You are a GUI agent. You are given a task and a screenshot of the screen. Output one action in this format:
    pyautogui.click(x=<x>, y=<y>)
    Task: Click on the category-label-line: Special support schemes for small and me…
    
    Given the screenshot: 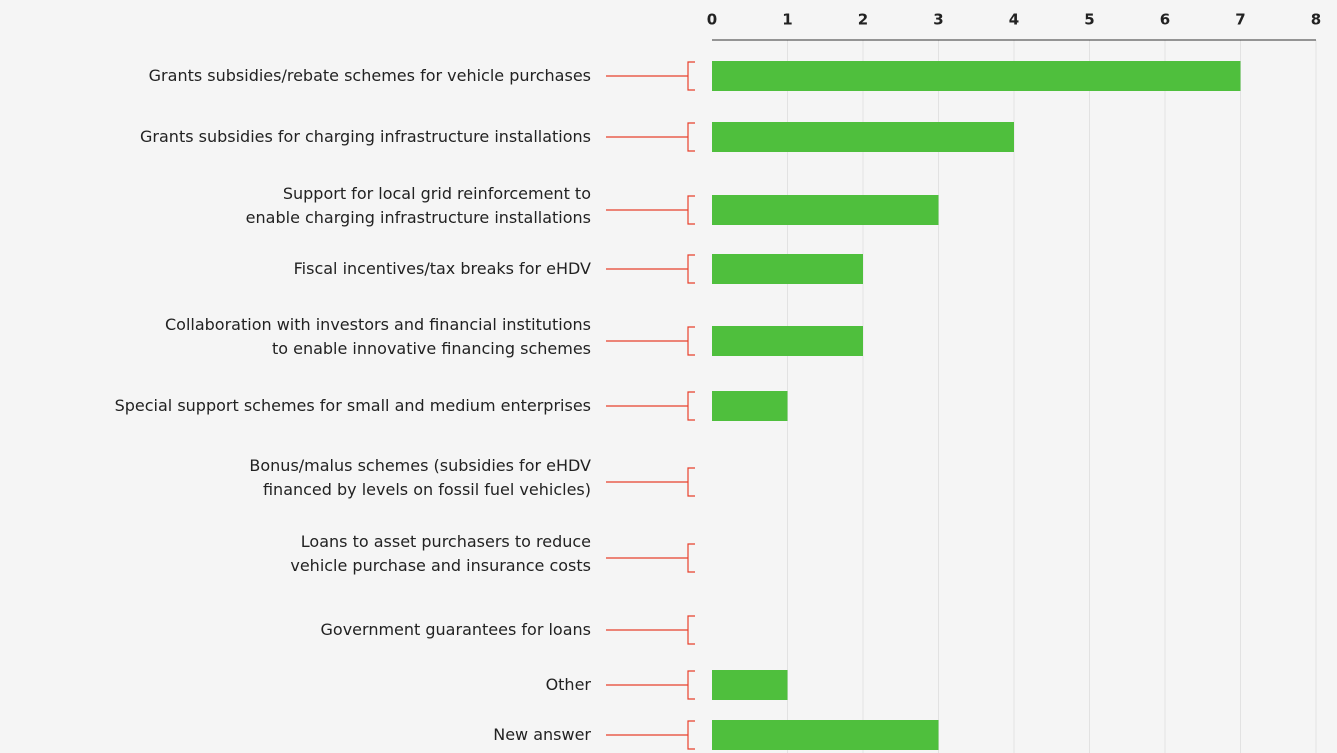 What is the action you would take?
    pyautogui.click(x=353, y=405)
    